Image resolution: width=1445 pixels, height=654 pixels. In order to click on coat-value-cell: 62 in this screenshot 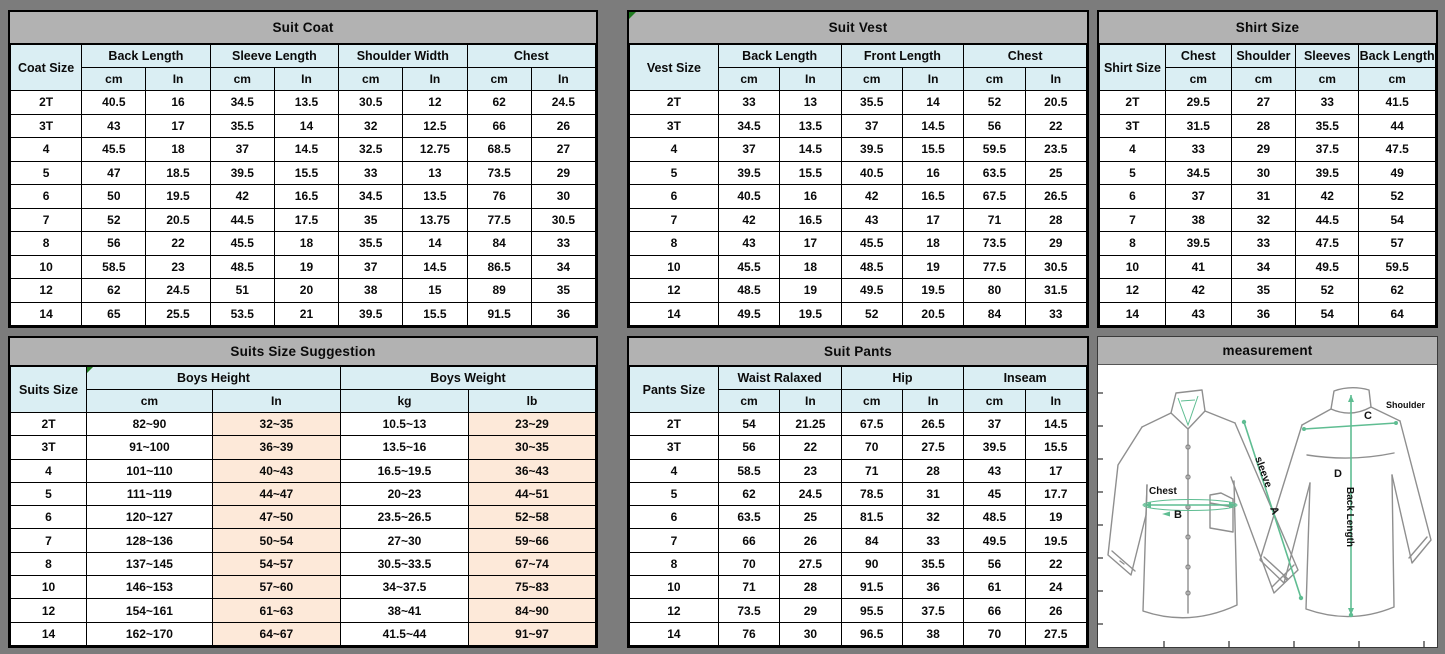, I will do `click(499, 102)`.